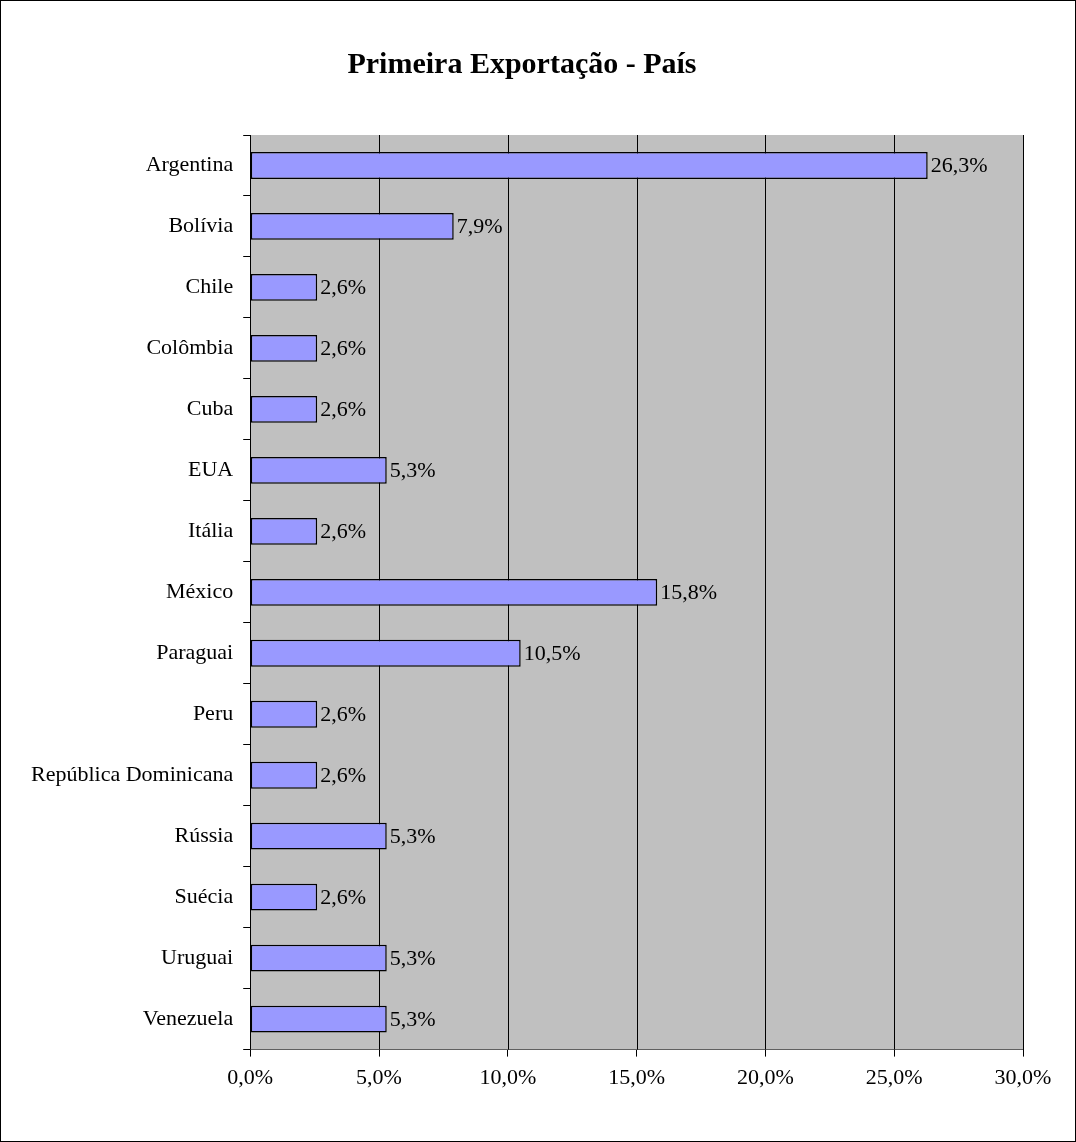  I want to click on data-label: 10,5%, so click(552, 653).